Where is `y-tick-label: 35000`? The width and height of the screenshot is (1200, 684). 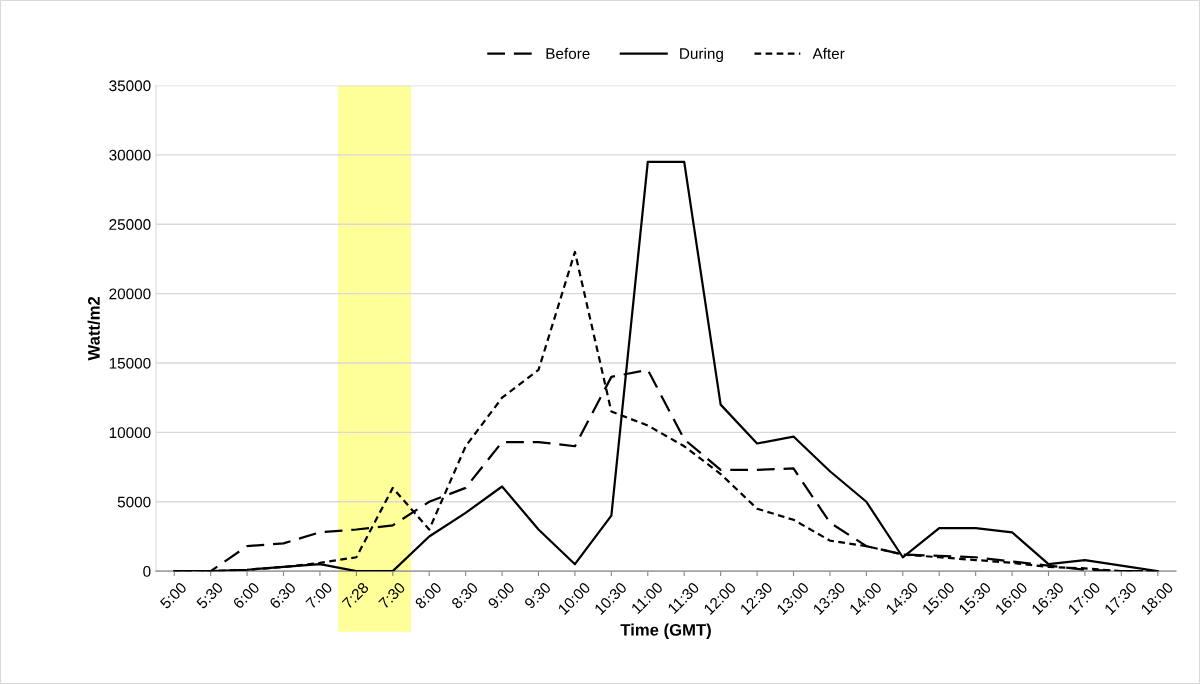
y-tick-label: 35000 is located at coordinates (130, 86).